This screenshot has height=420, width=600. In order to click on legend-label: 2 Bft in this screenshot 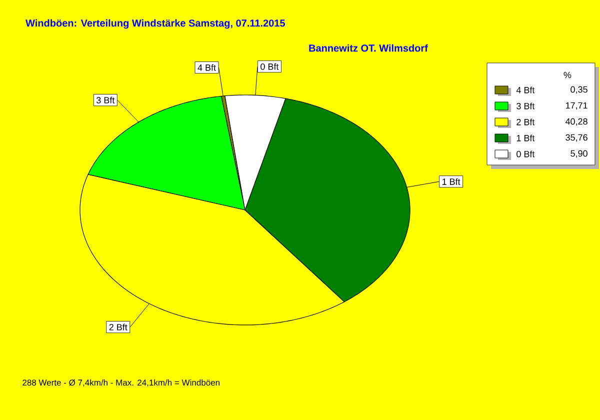, I will do `click(525, 122)`.